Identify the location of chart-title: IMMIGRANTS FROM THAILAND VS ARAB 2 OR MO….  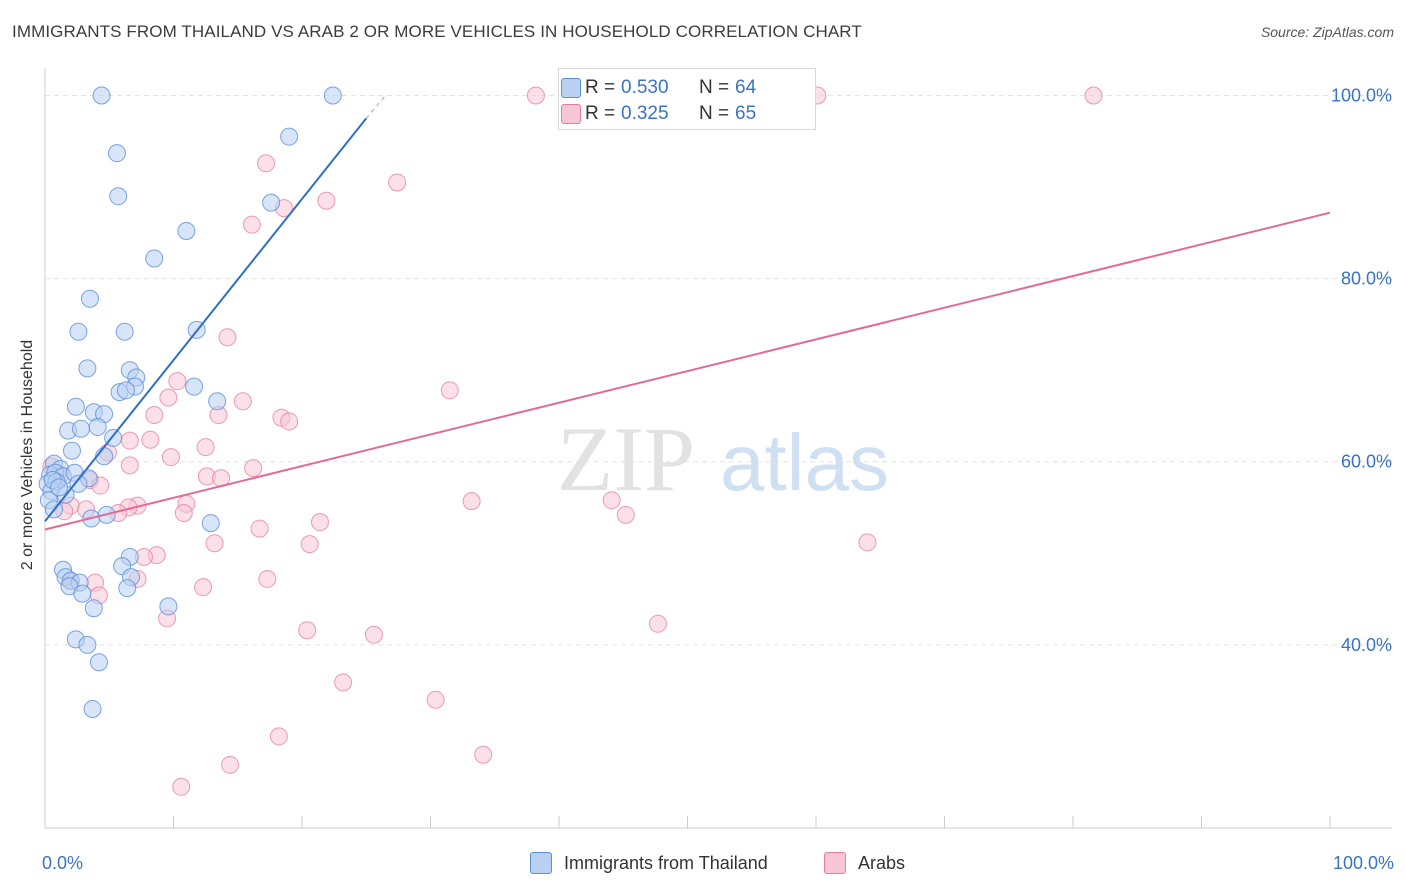
(437, 31).